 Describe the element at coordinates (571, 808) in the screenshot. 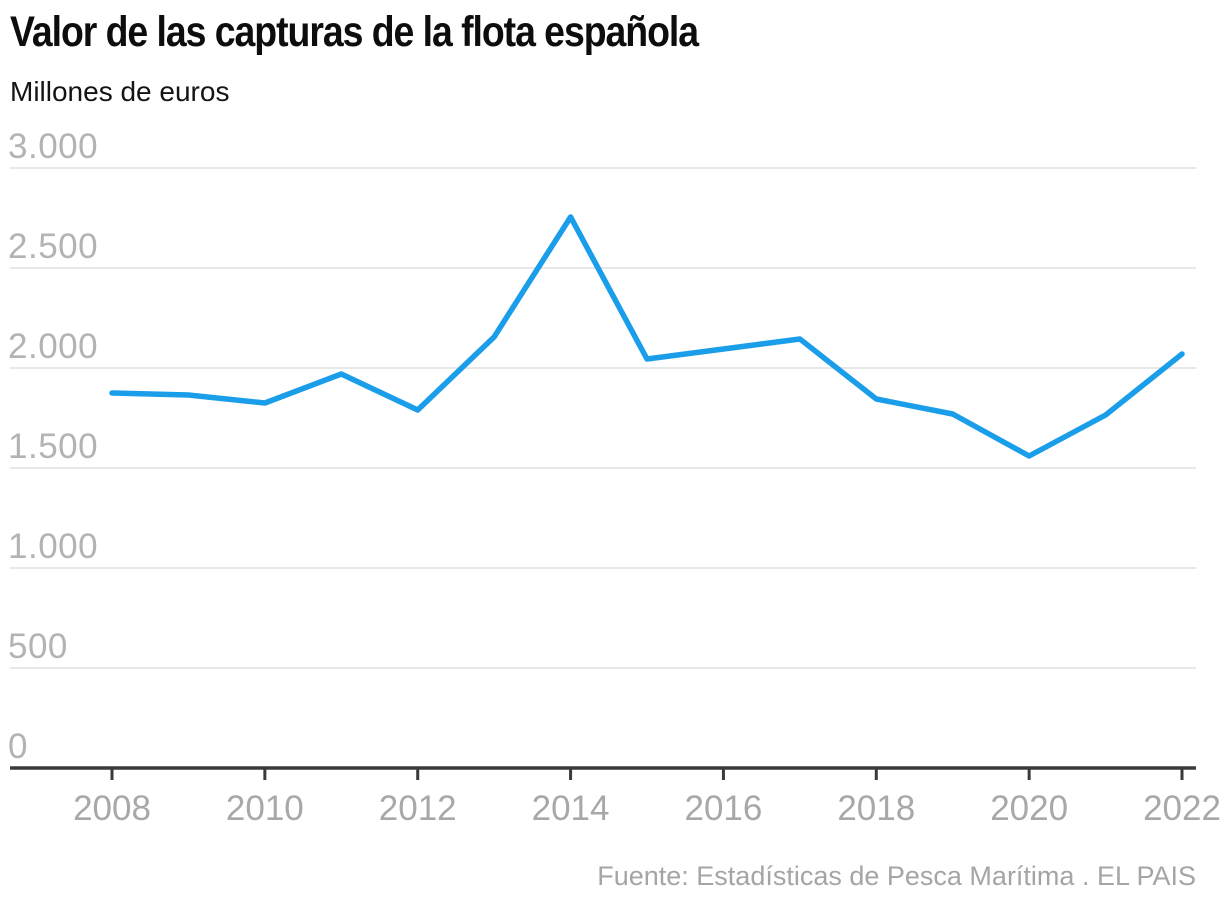

I see `x-axis-tick-label: 2014` at that location.